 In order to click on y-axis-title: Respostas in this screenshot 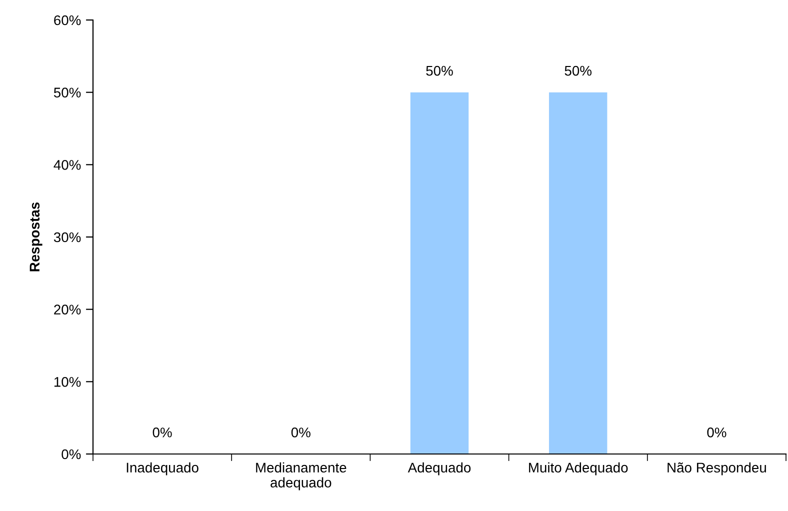, I will do `click(36, 237)`.